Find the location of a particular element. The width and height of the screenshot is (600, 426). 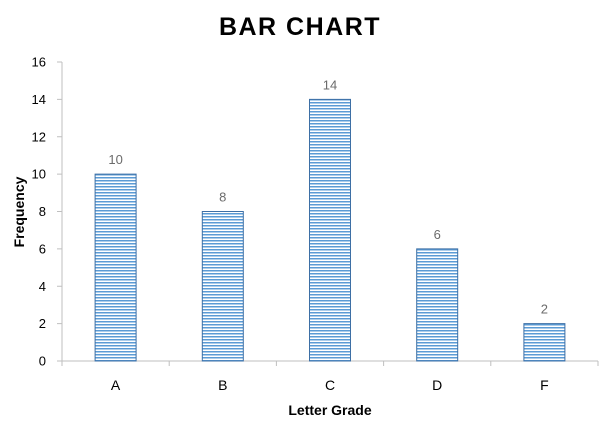

y-tick-label: 14 is located at coordinates (39, 99).